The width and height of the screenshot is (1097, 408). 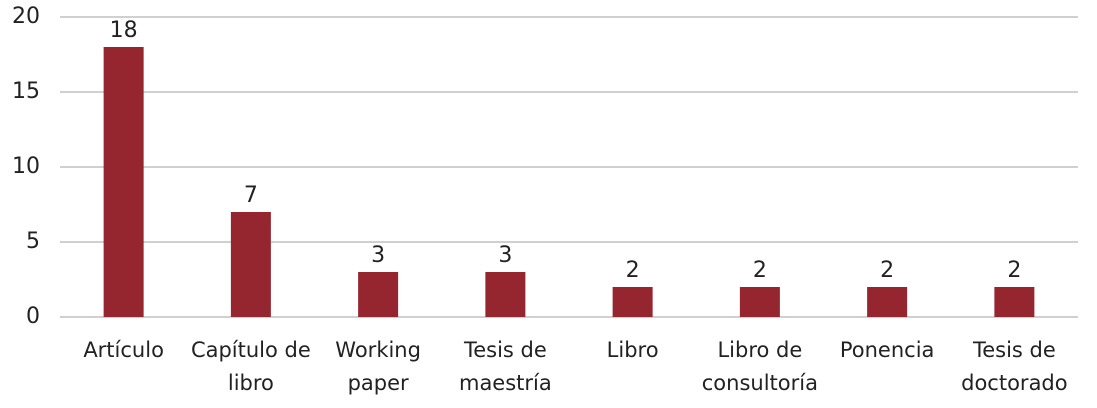 What do you see at coordinates (251, 195) in the screenshot?
I see `data-label: 7` at bounding box center [251, 195].